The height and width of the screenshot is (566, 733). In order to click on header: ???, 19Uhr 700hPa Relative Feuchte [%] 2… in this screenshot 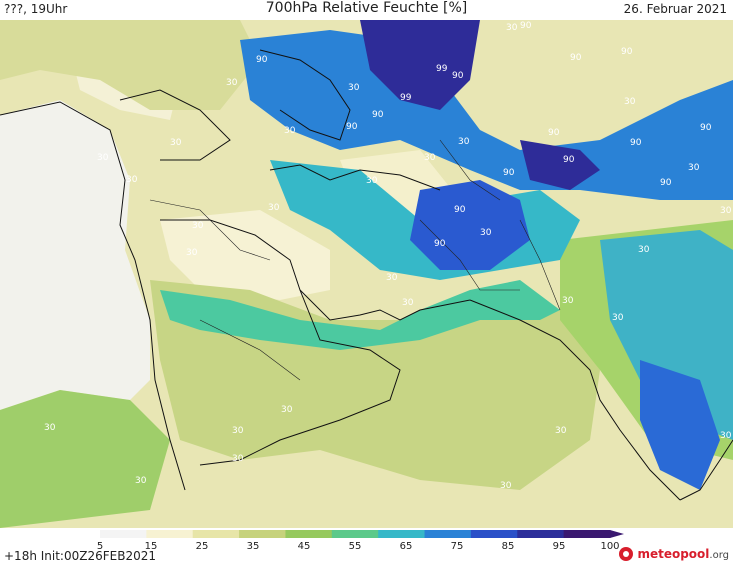, I will do `click(366, 10)`.